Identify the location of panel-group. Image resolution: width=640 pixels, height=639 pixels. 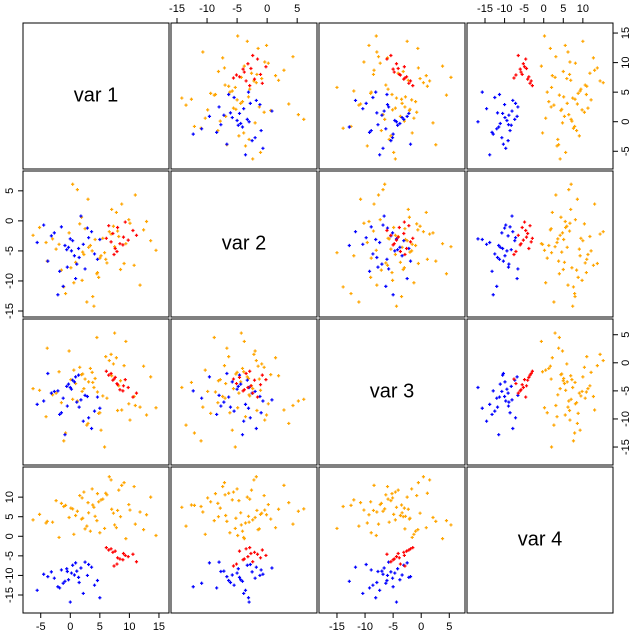
(392, 96).